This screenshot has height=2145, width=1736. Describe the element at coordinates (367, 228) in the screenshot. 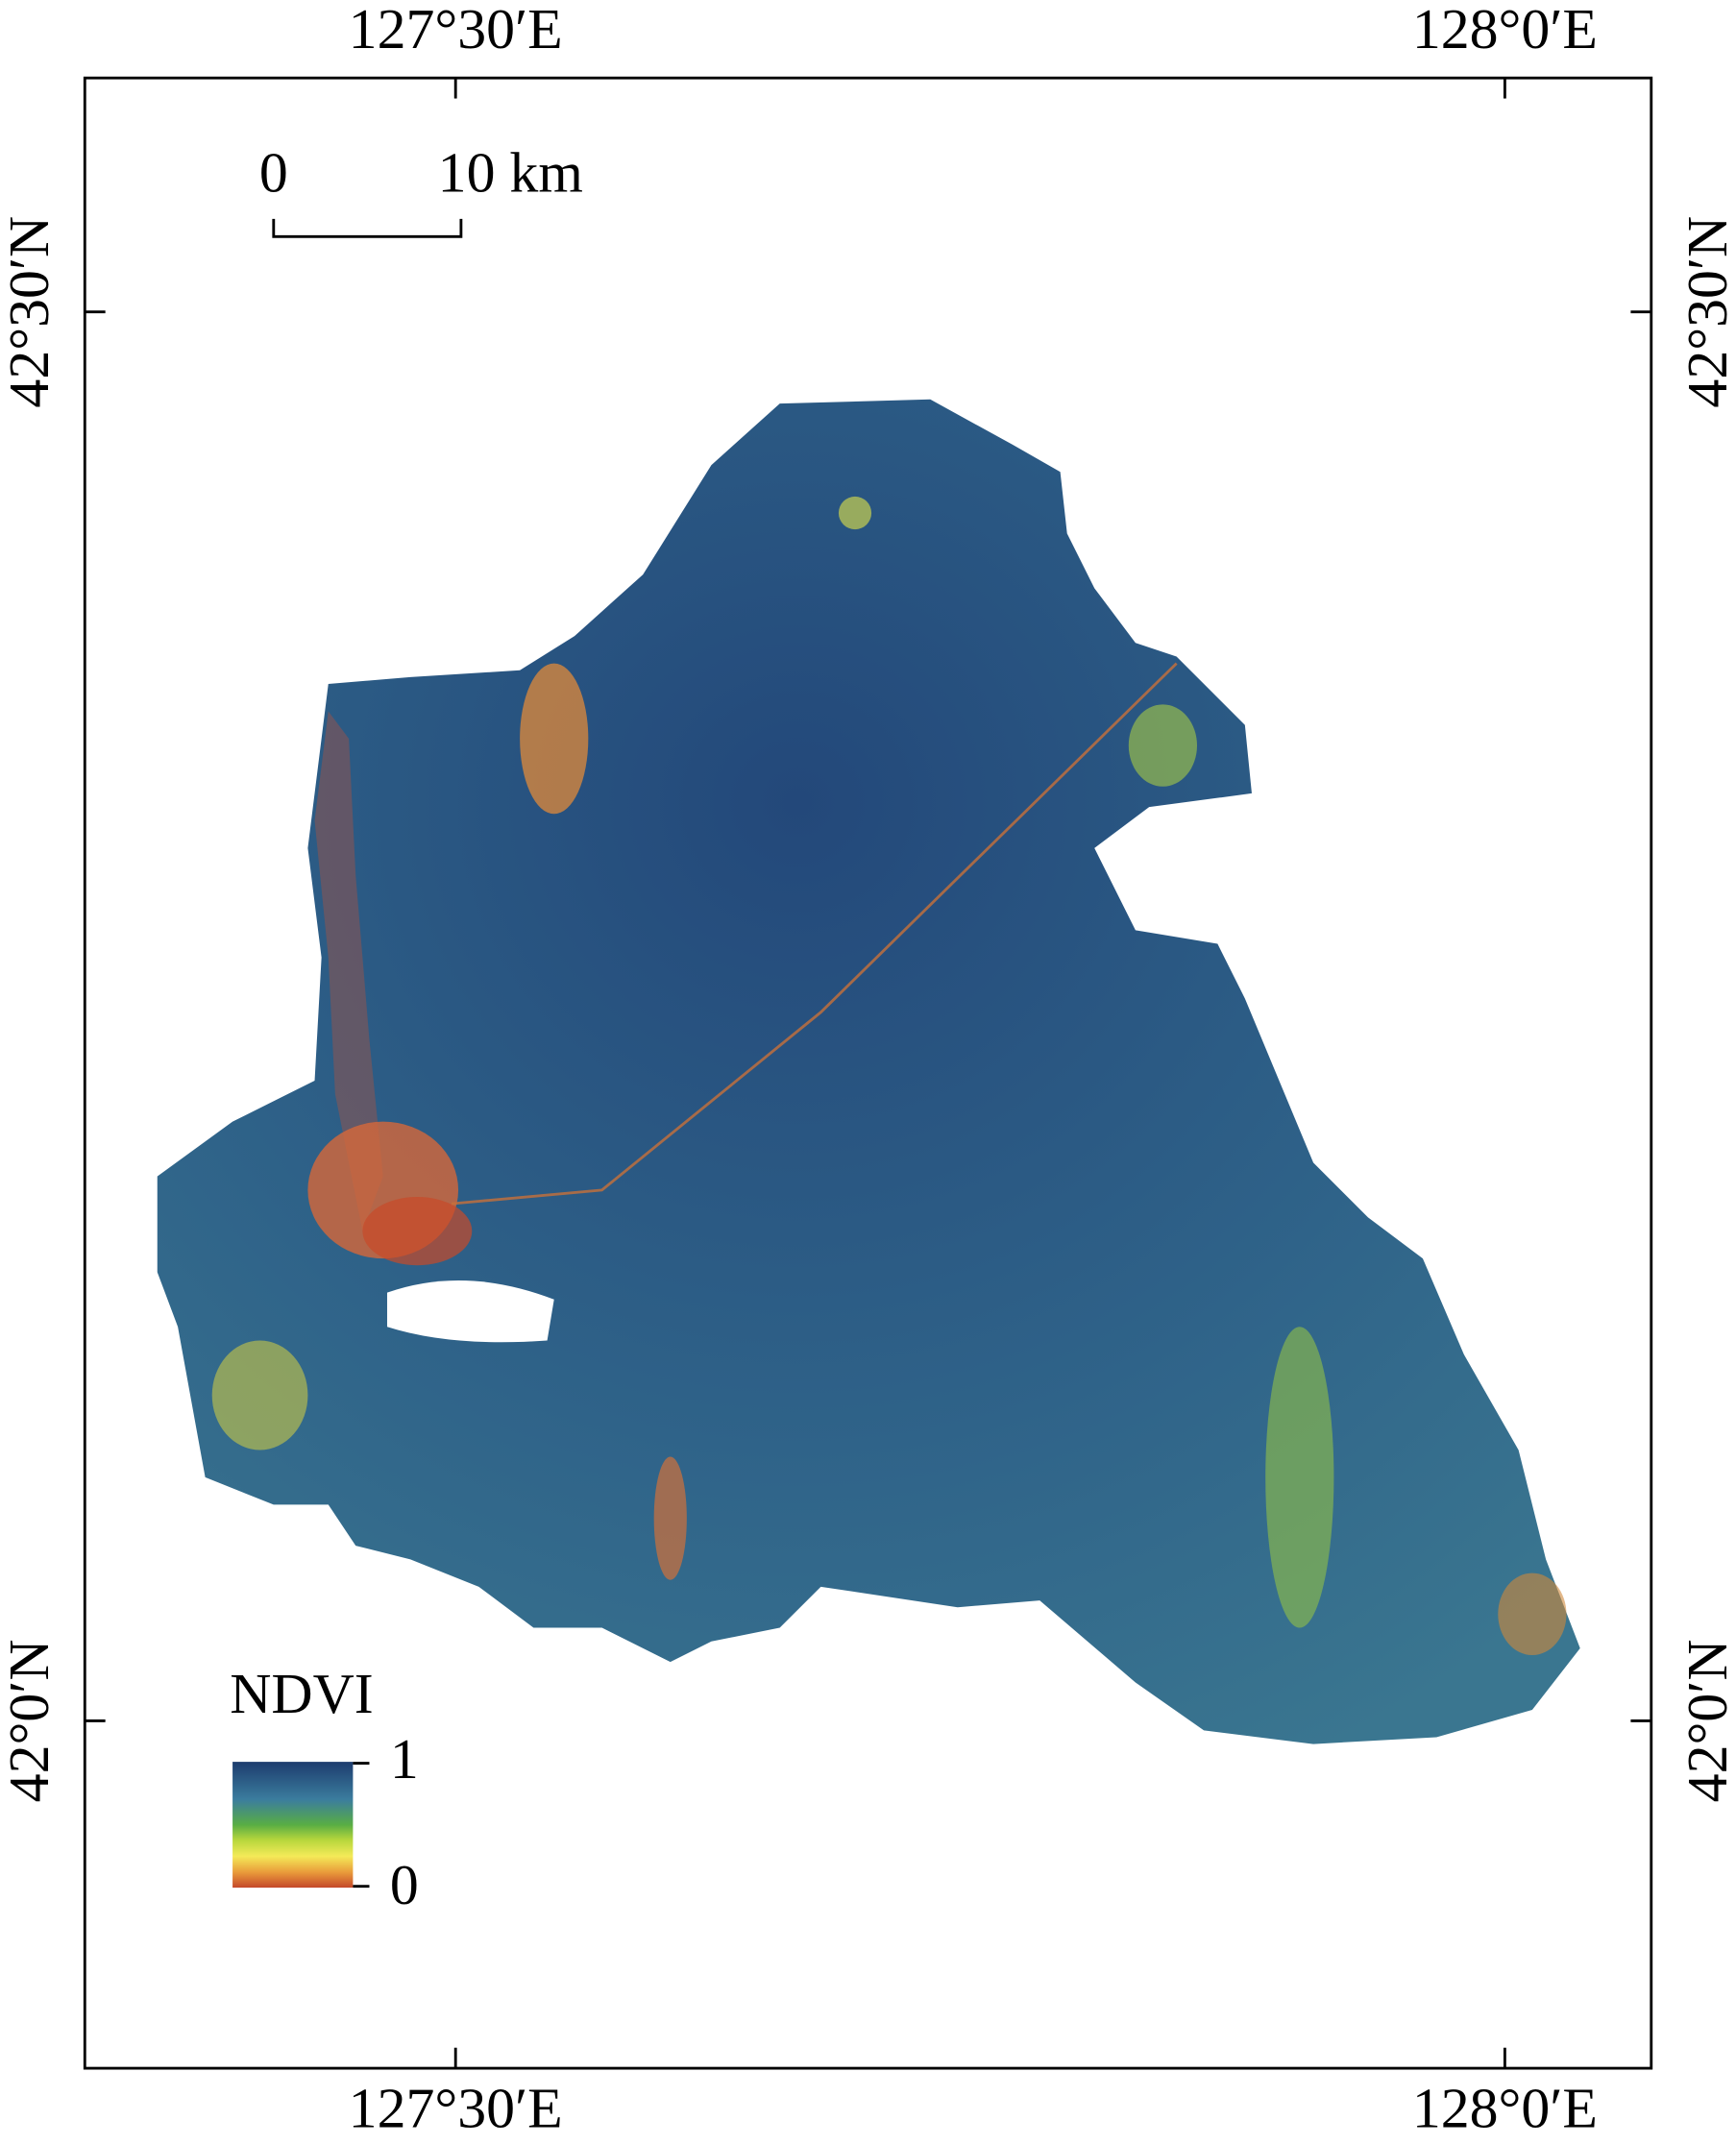

I see `scale-bar` at that location.